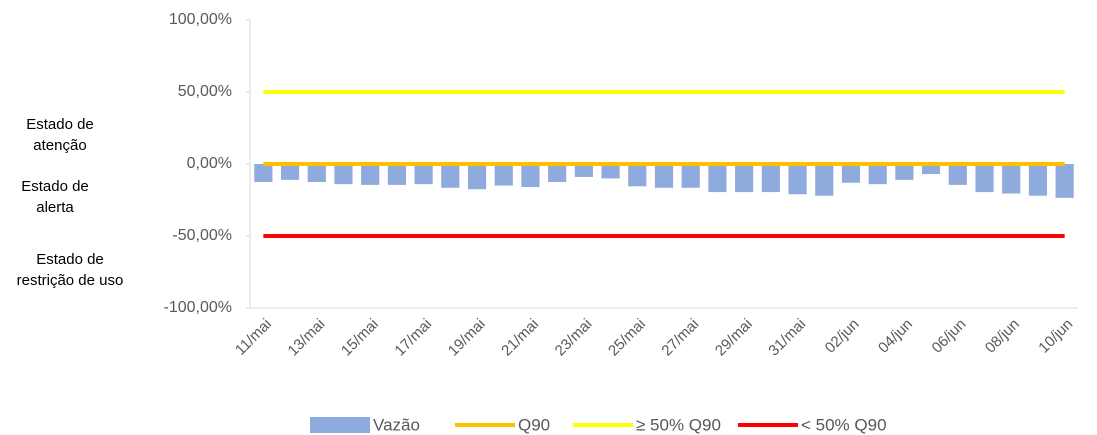 The width and height of the screenshot is (1097, 435). What do you see at coordinates (205, 91) in the screenshot?
I see `y-tick-label: 50,00%` at bounding box center [205, 91].